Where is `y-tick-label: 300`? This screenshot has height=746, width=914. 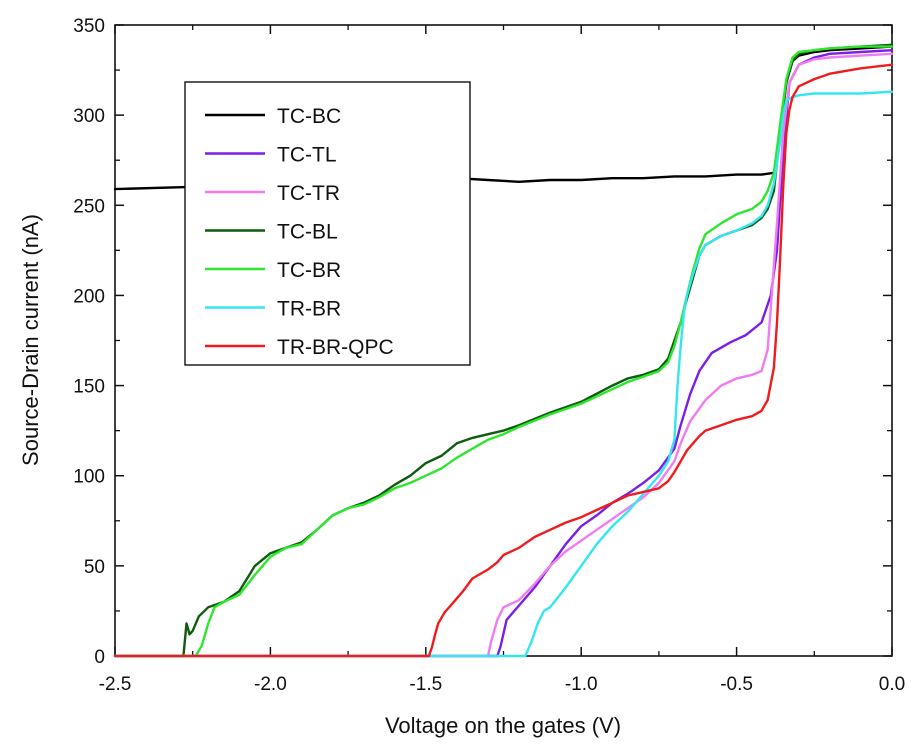
y-tick-label: 300 is located at coordinates (89, 116).